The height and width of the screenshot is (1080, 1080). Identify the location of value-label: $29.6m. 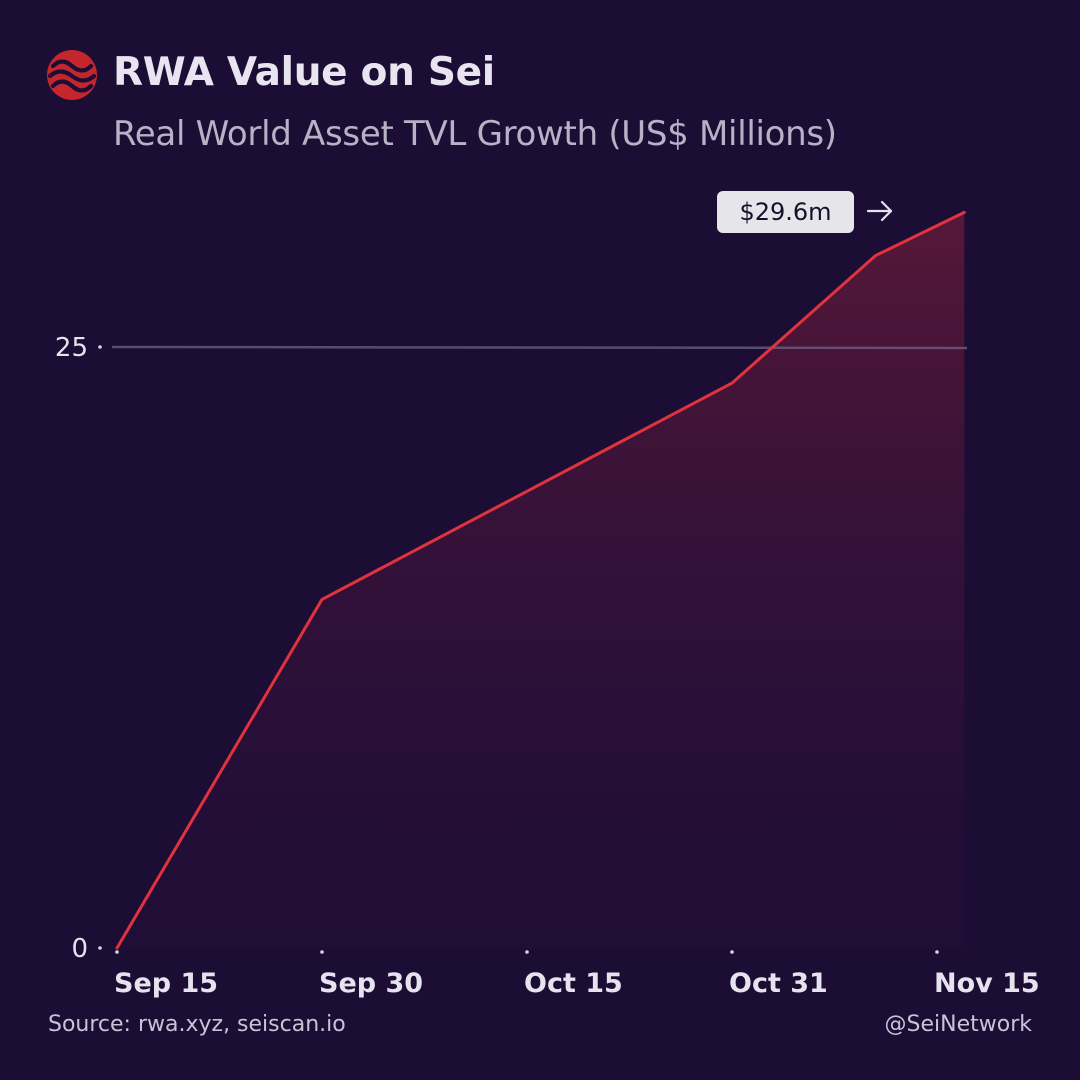
(785, 212).